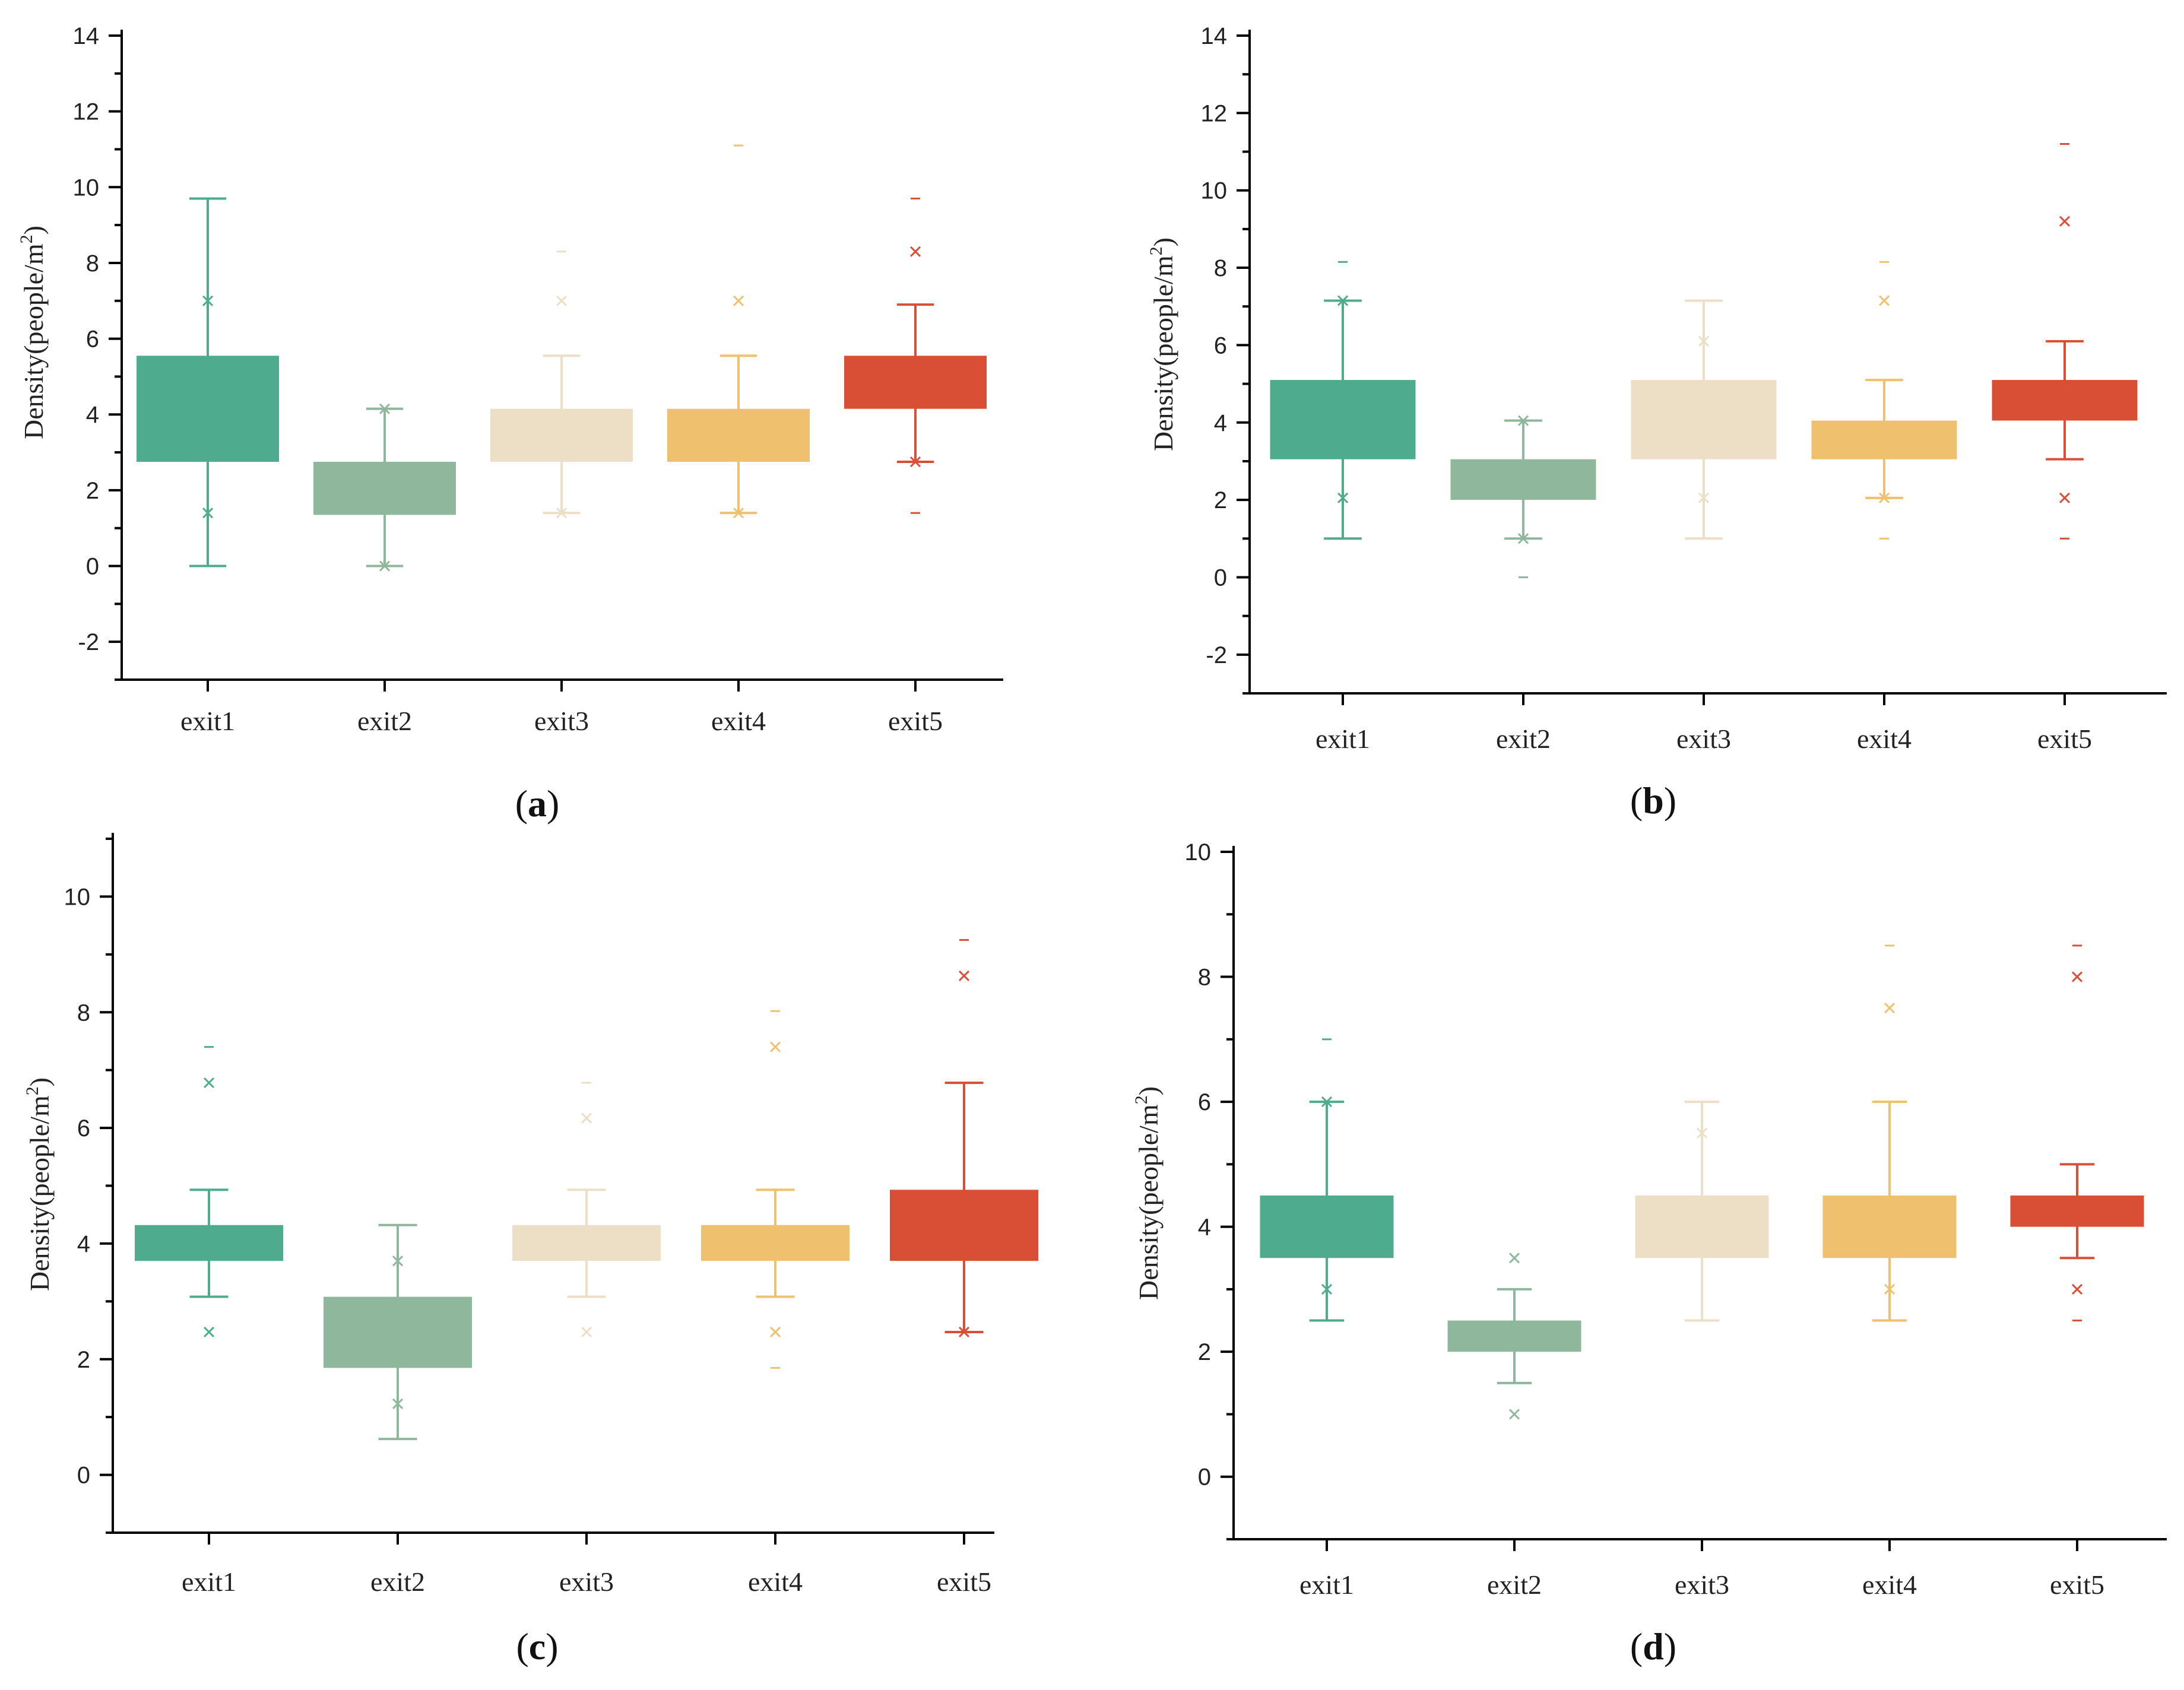 This screenshot has width=2184, height=1690. Describe the element at coordinates (2077, 1211) in the screenshot. I see `box-rect-exit5` at that location.